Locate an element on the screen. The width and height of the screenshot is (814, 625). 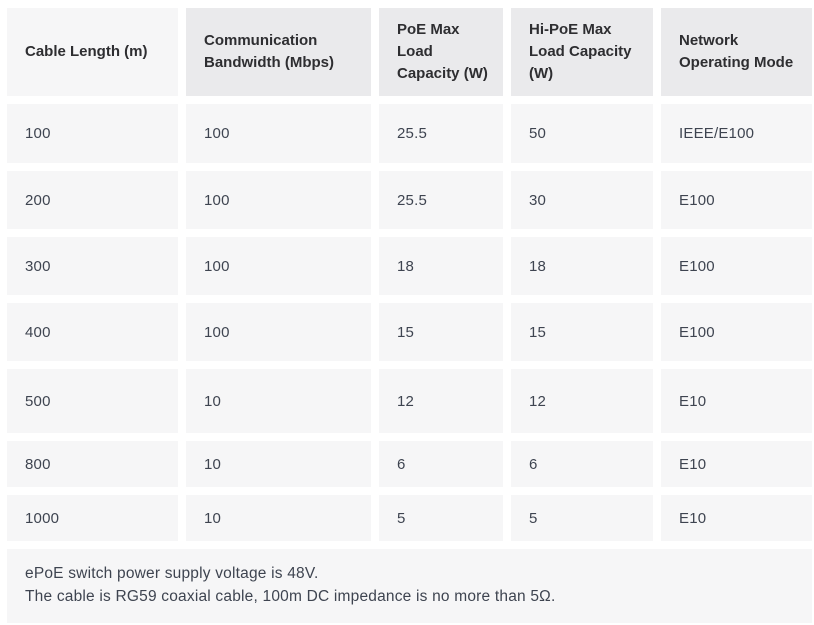
table-cell: 500 is located at coordinates (92, 401).